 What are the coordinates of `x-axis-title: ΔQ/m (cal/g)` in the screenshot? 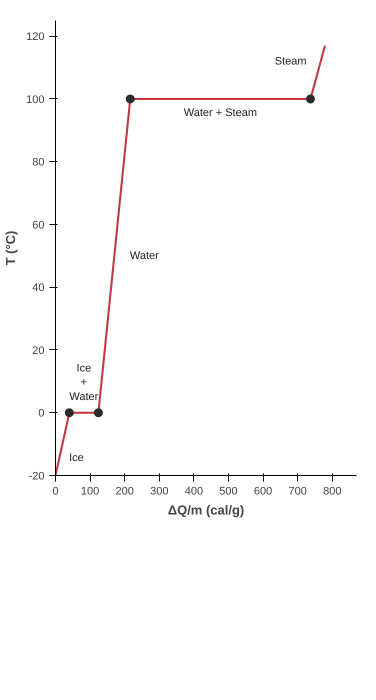 It's located at (206, 510).